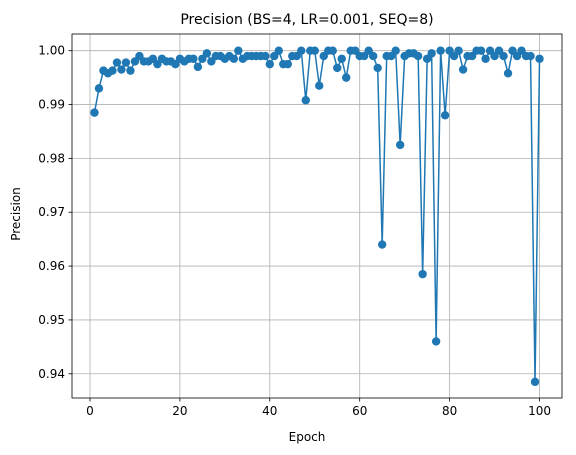 The image size is (576, 455). I want to click on y-axis-ticks: 0.94 0.95 0.96 0.97 0.98 0.99 1.00, so click(55, 212).